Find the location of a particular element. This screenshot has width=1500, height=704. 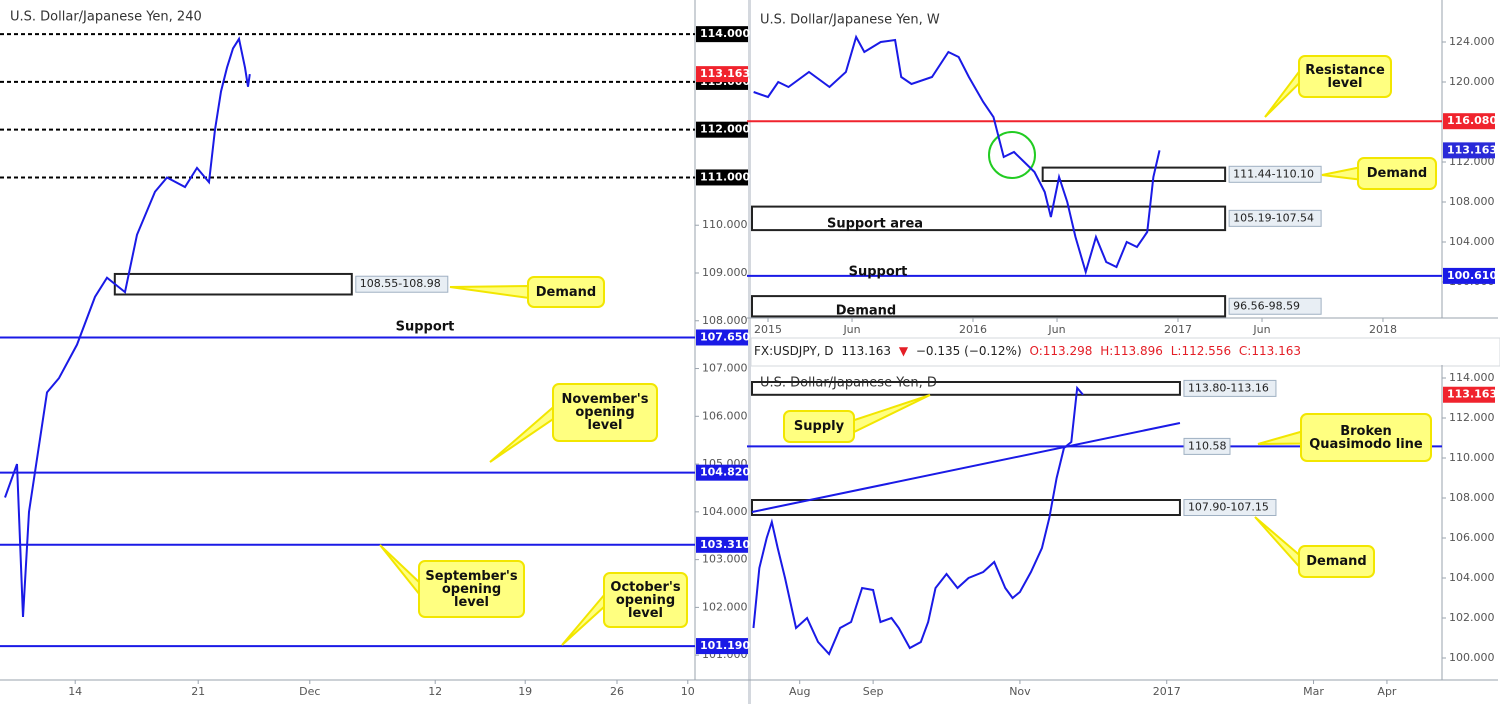

zone-label: 107.90-107.15 is located at coordinates (1228, 507).